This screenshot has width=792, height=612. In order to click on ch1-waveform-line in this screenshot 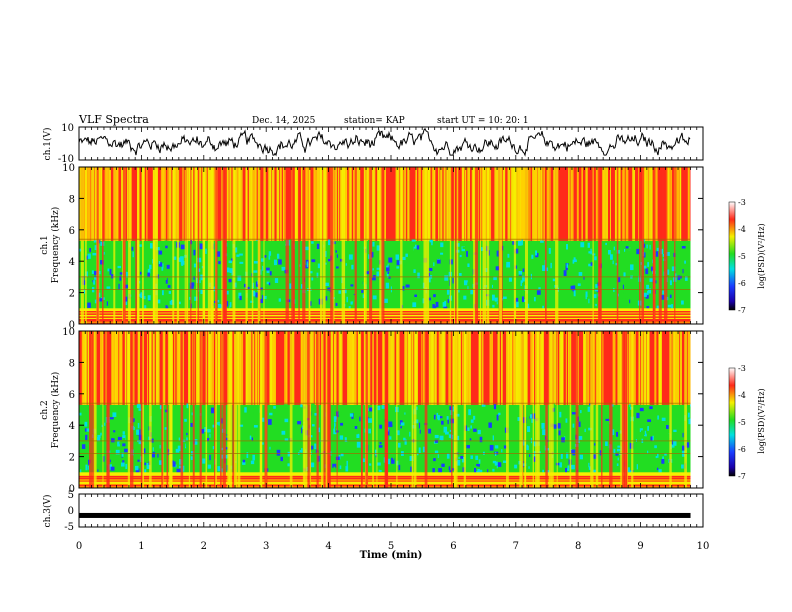, I will do `click(384, 142)`.